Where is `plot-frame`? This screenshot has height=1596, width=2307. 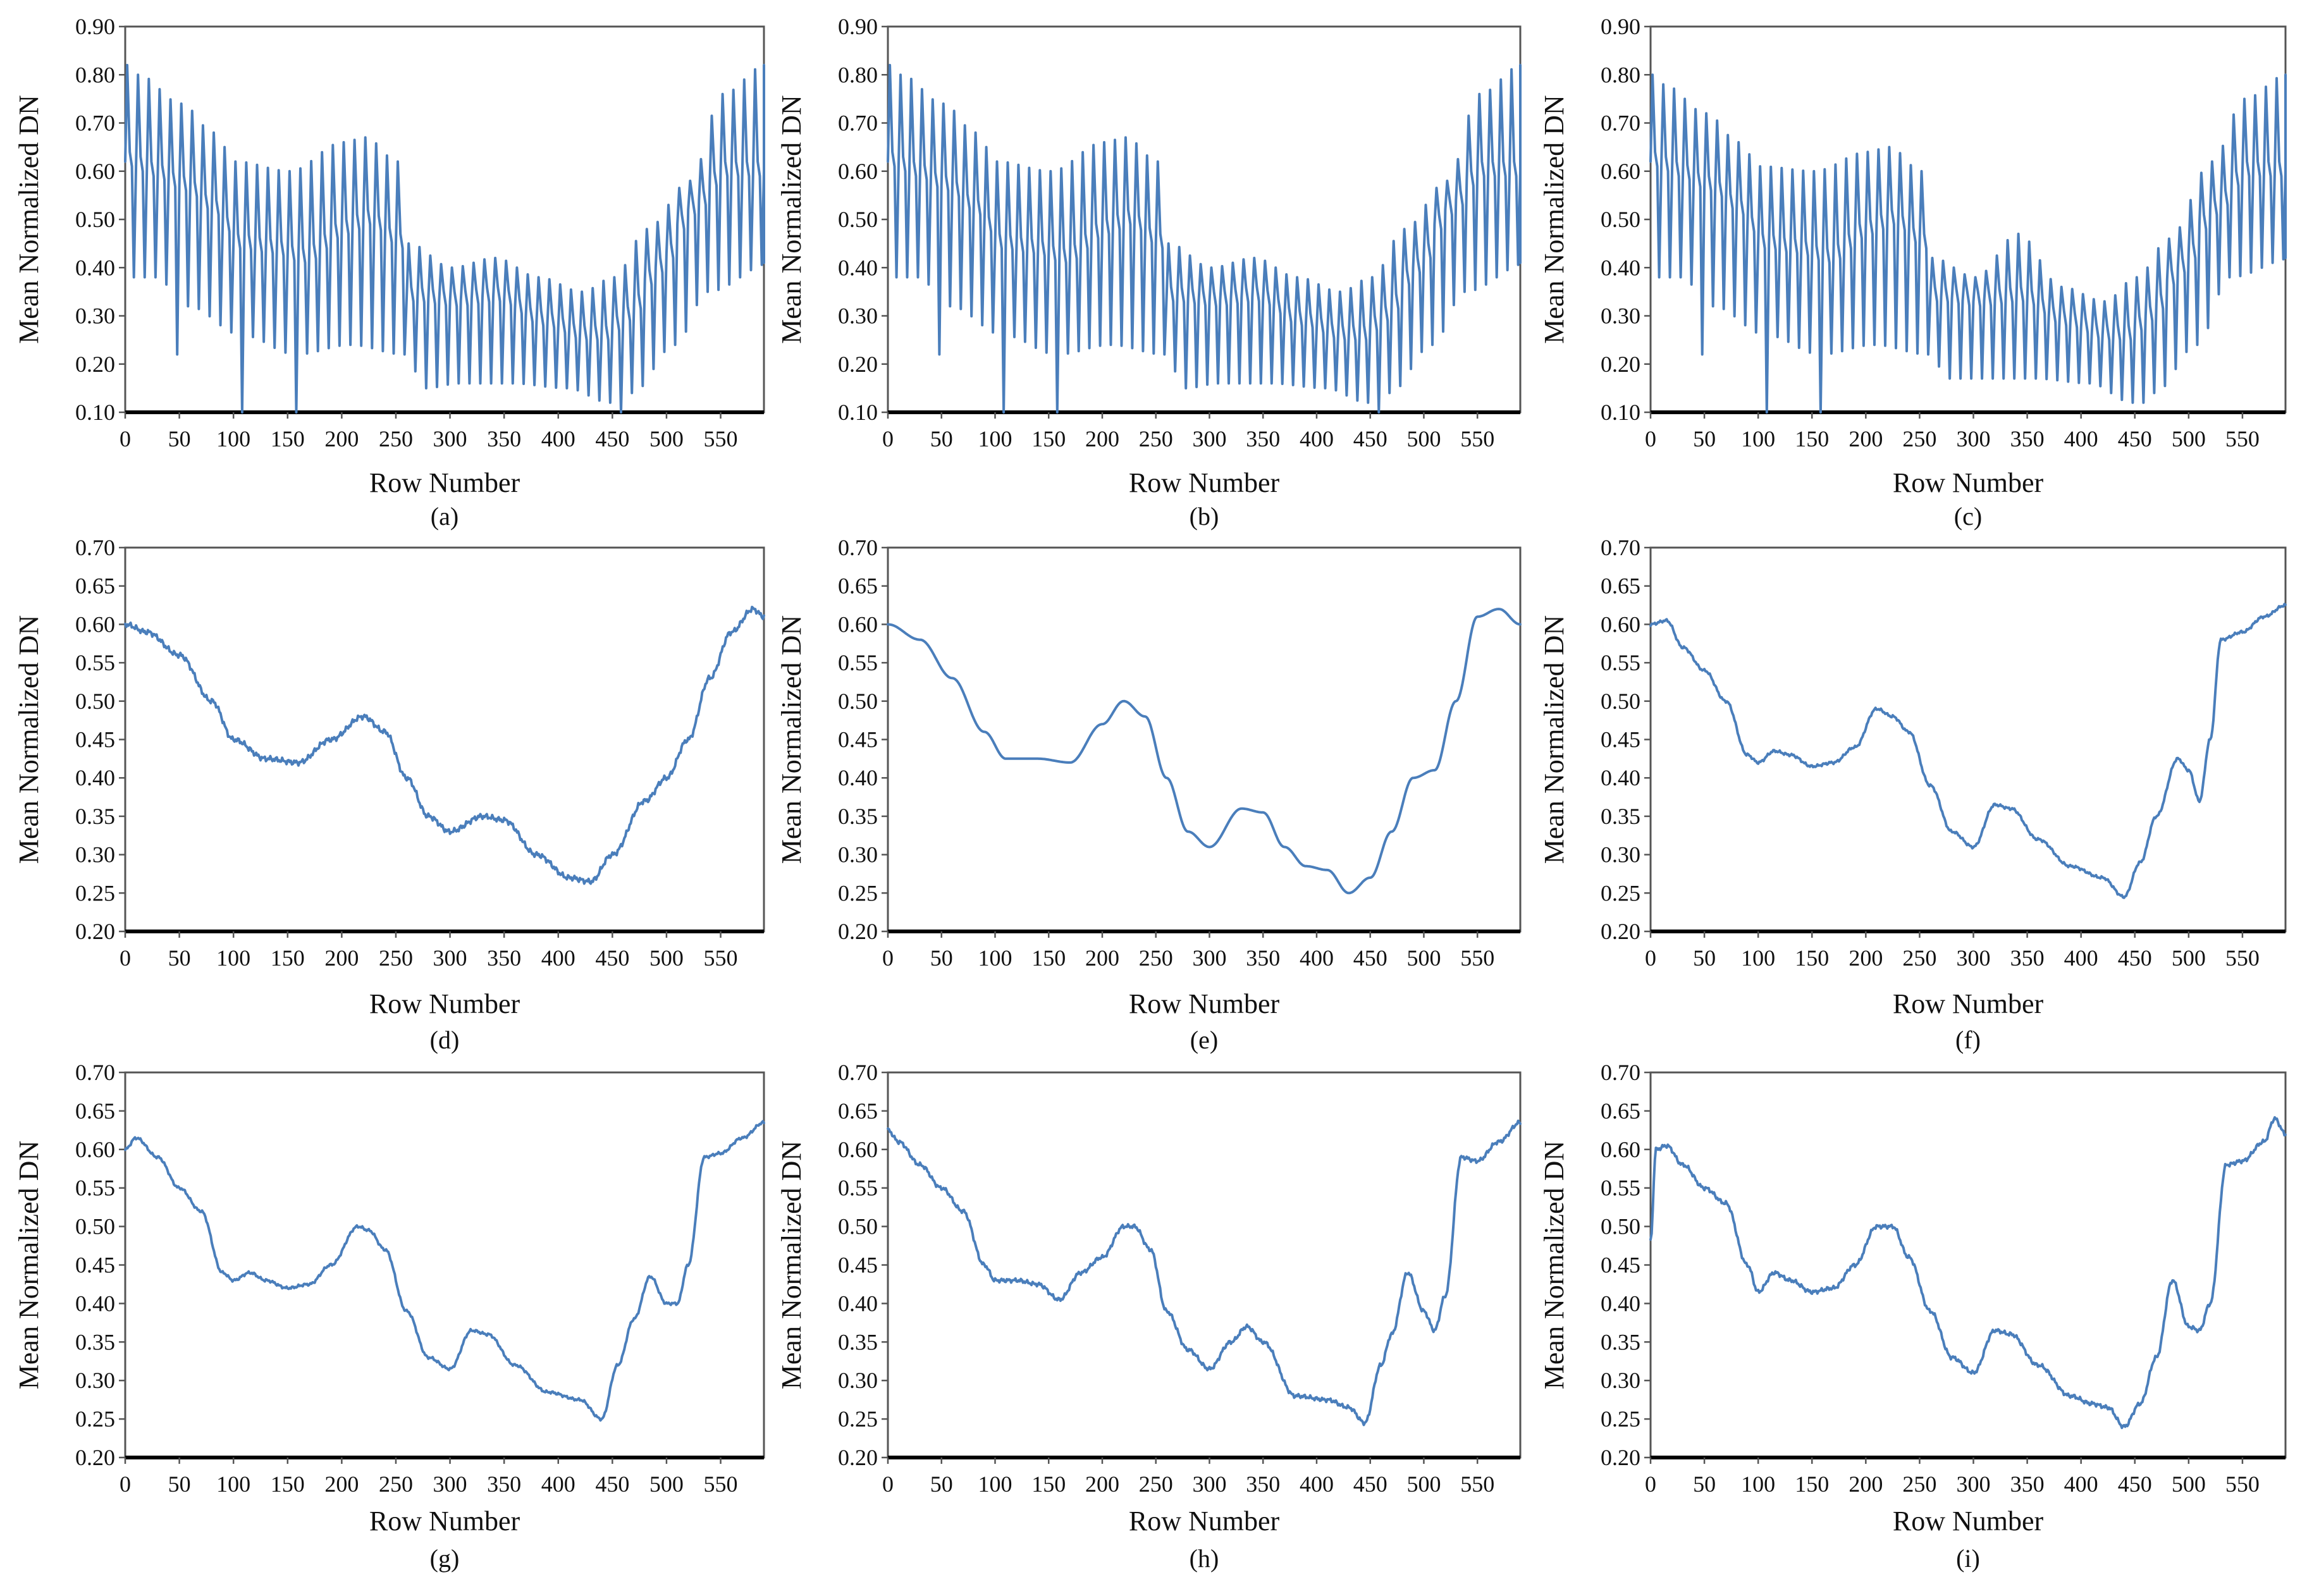 plot-frame is located at coordinates (1968, 739).